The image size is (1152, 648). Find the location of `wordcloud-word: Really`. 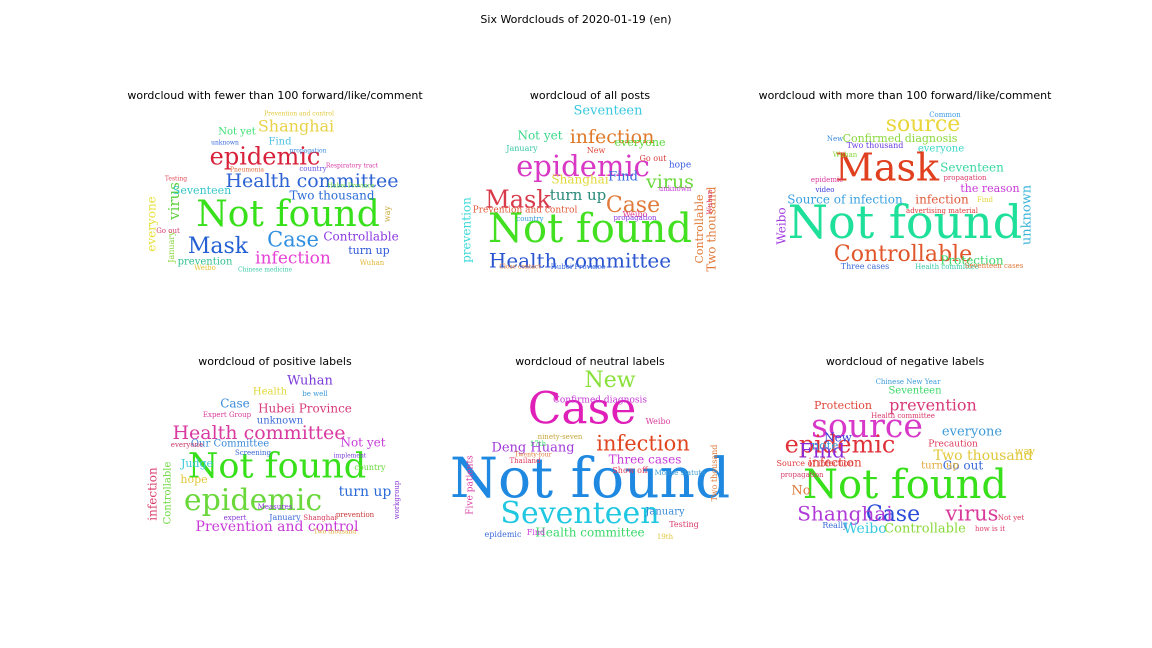

wordcloud-word: Really is located at coordinates (835, 525).